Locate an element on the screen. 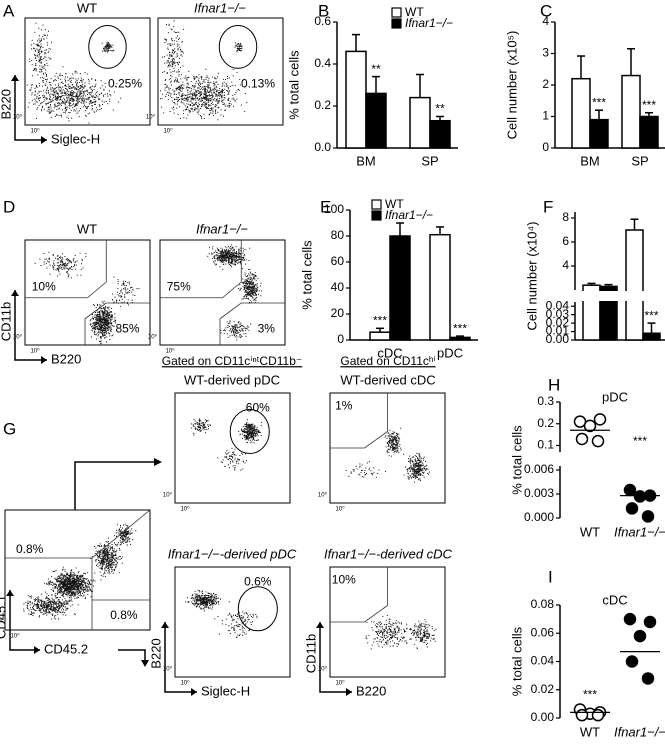  y-tick-label: 6 is located at coordinates (565, 241).